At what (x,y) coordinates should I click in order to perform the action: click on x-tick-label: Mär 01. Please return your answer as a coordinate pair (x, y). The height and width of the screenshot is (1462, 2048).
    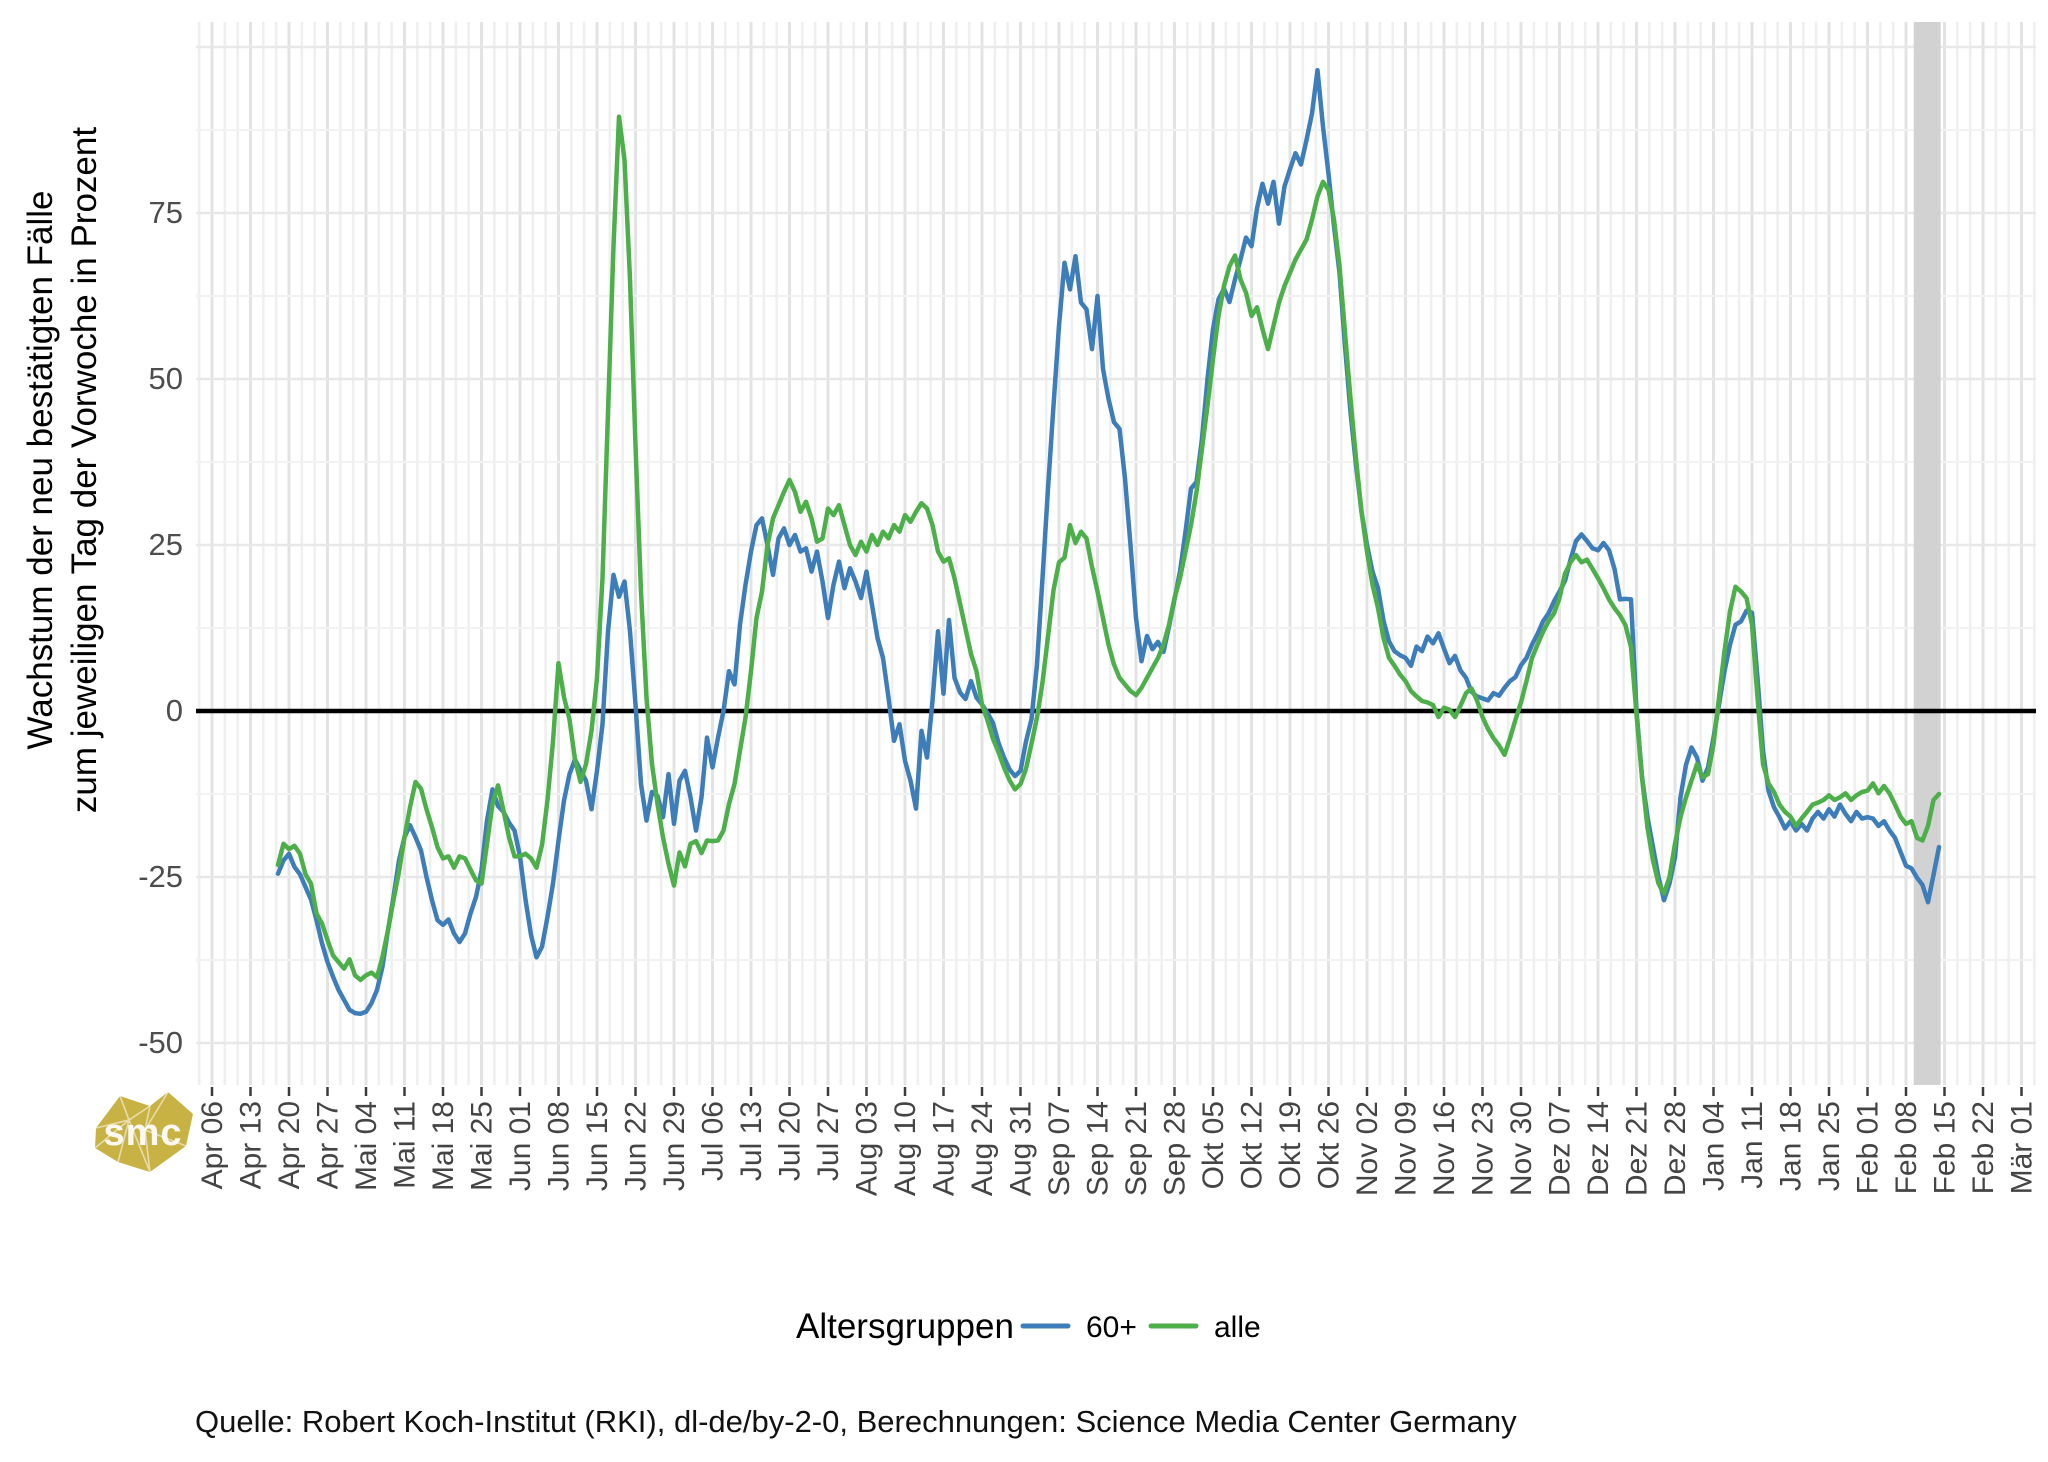
    Looking at the image, I should click on (2022, 1147).